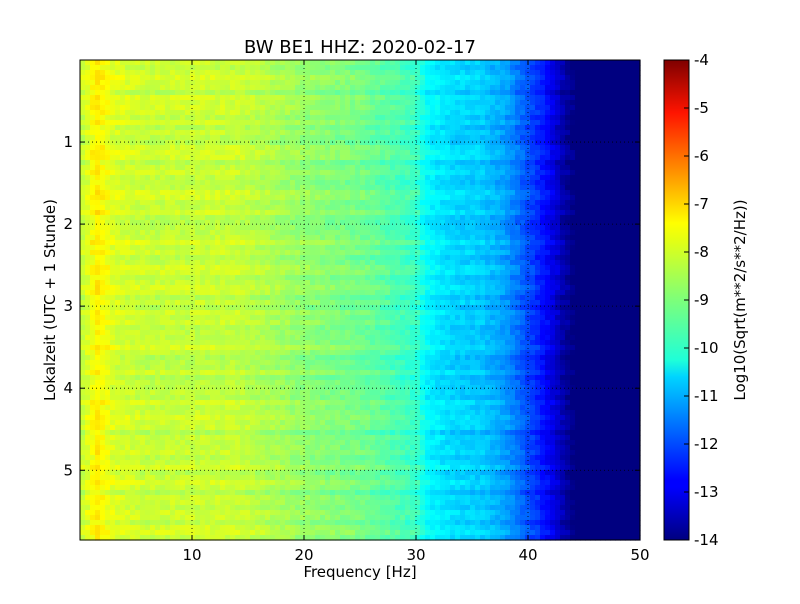 This screenshot has width=800, height=604. Describe the element at coordinates (360, 47) in the screenshot. I see `chart-title: BW BE1 HHZ: 2020-02-17` at that location.